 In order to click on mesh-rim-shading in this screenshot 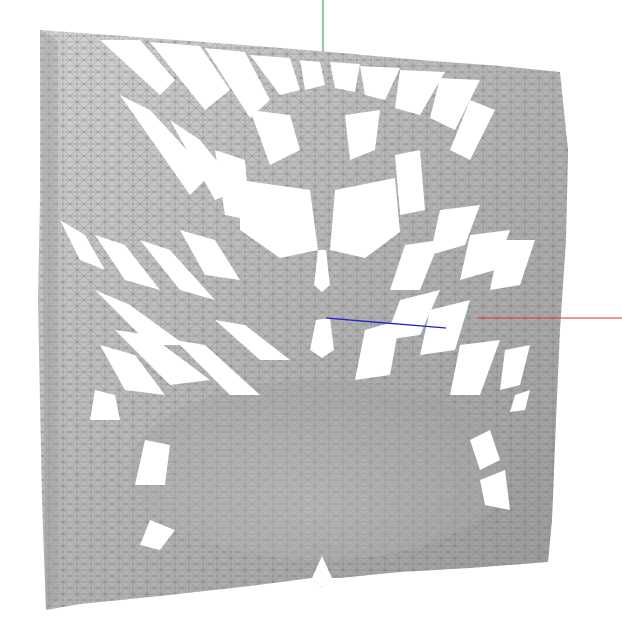, I will do `click(49, 320)`.